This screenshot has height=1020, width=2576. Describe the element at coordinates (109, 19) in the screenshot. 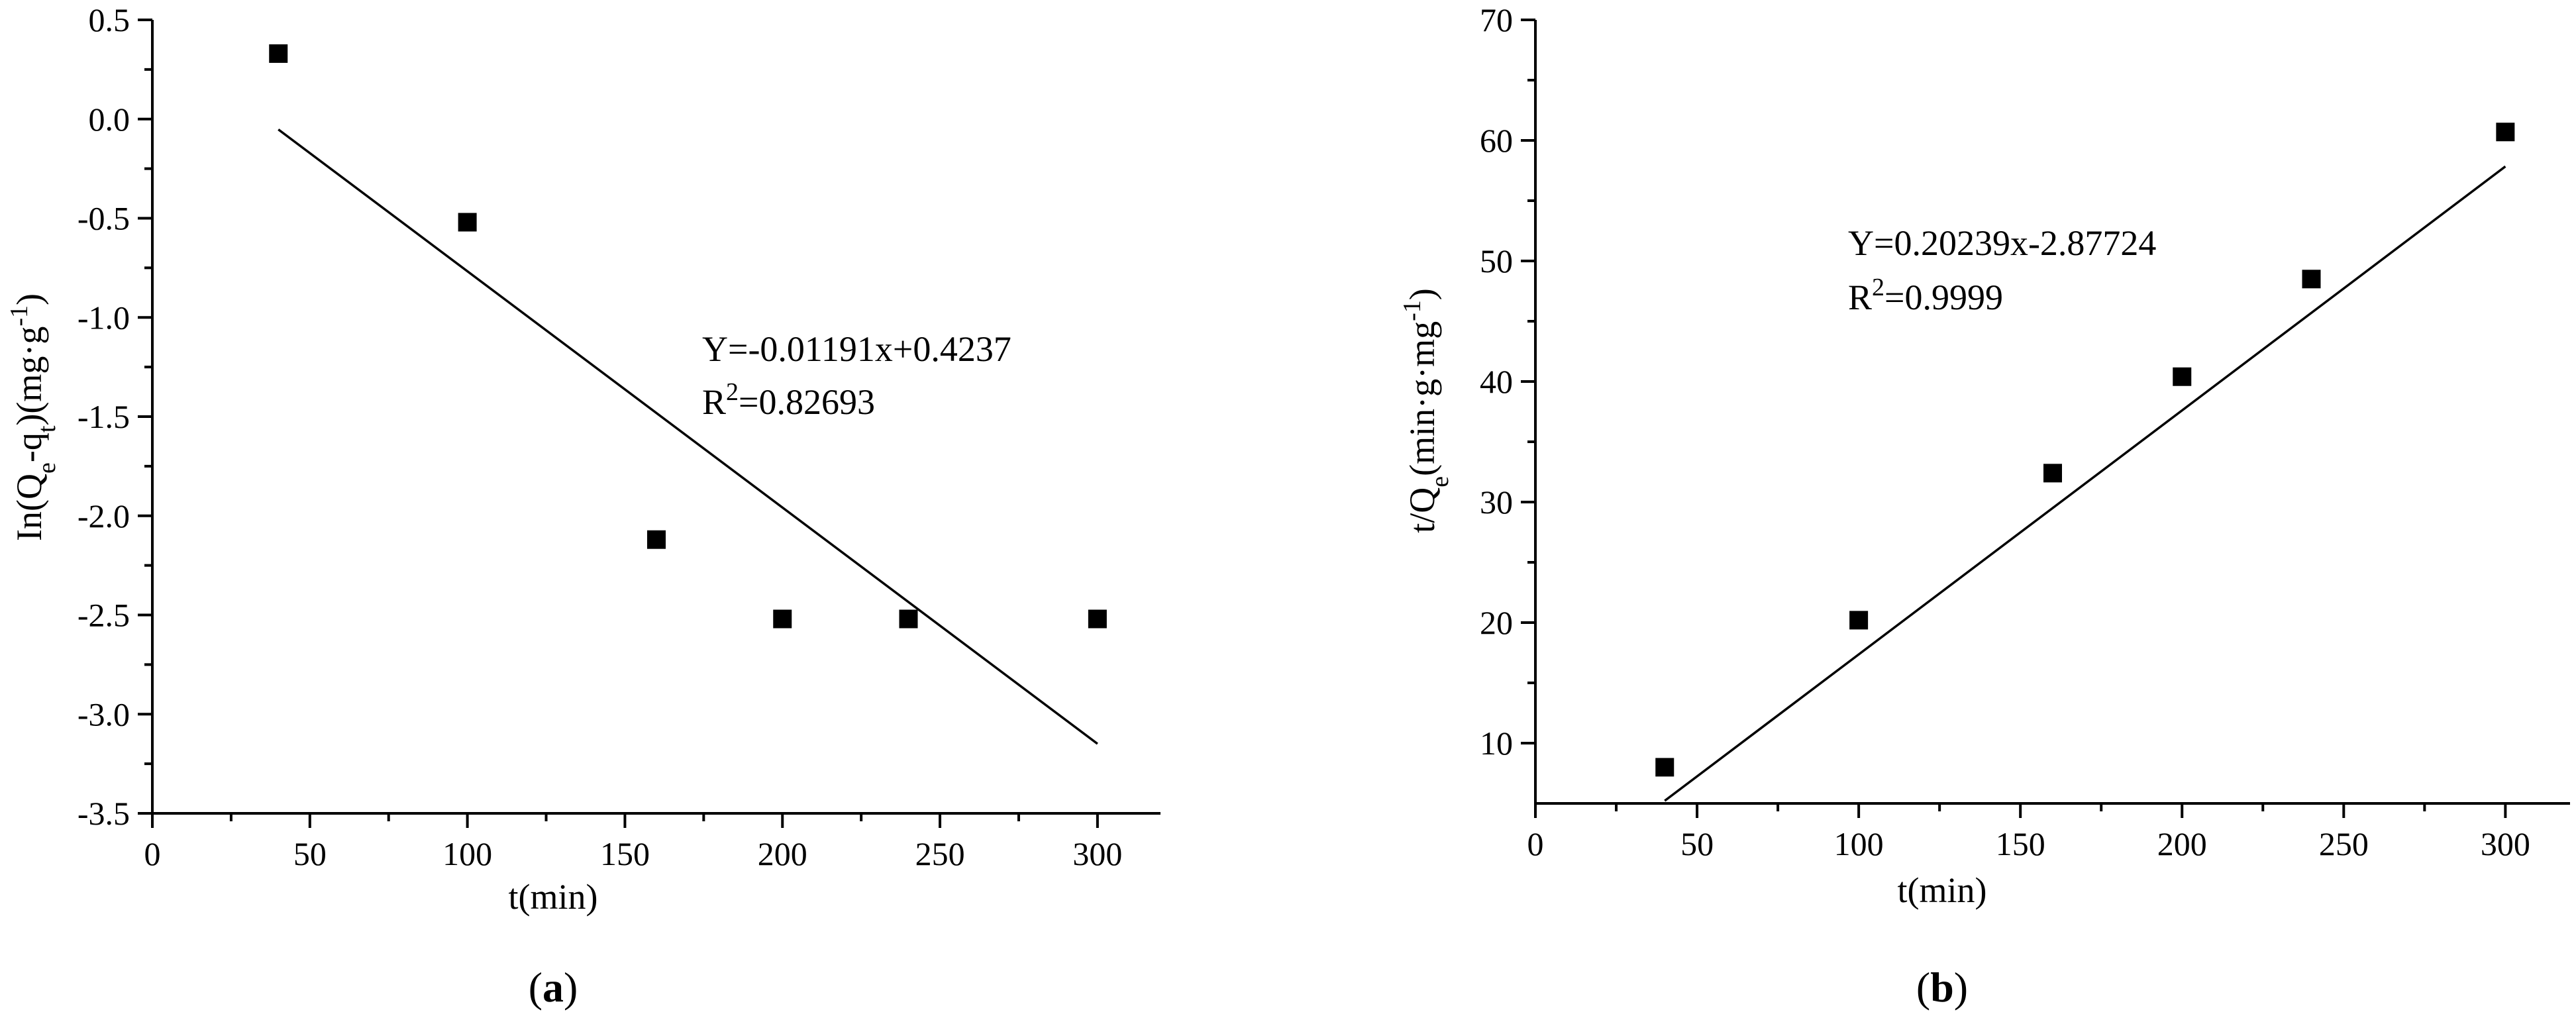

I see `y-tick-label: 0.5` at that location.